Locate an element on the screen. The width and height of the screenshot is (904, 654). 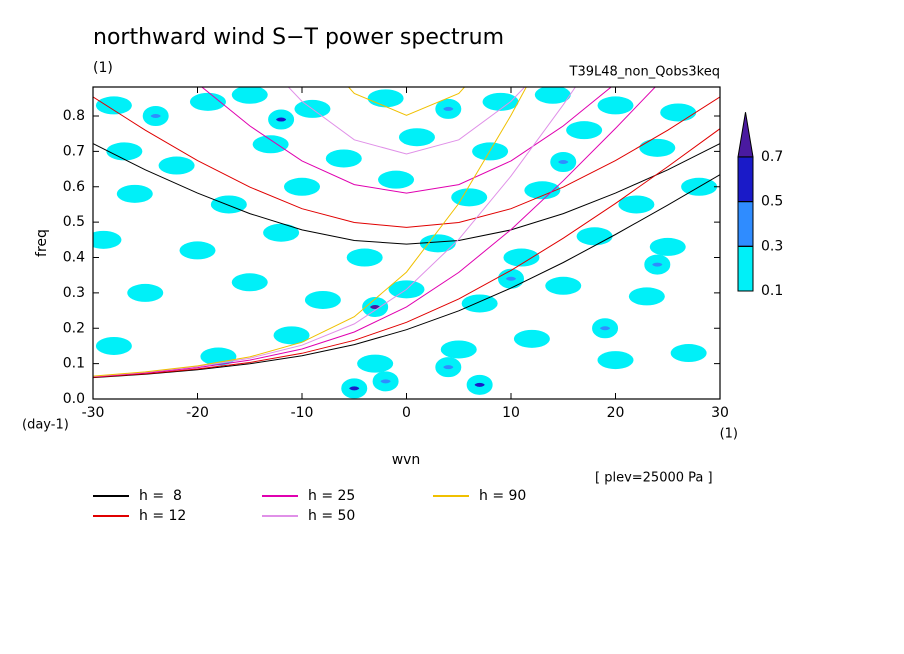
level-note: [ plev=25000 Pa ] is located at coordinates (654, 478).